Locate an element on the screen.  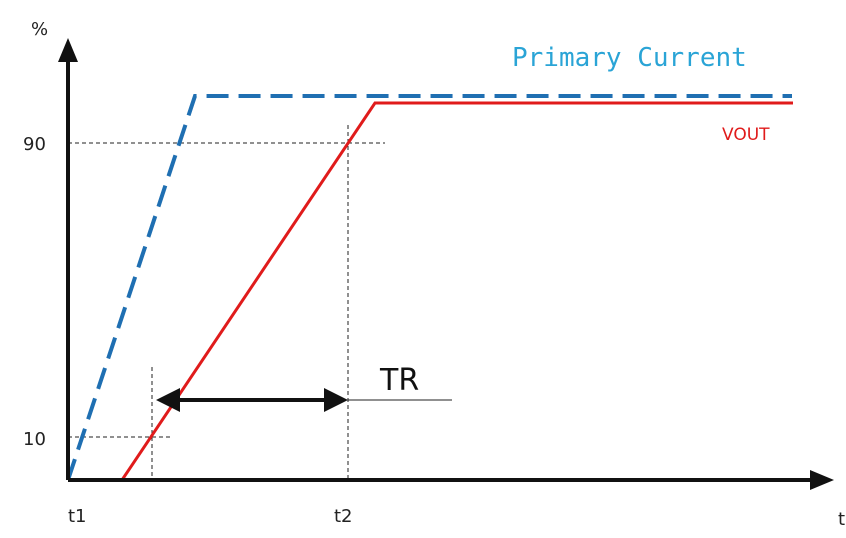
x-axis-arrow-icon is located at coordinates (822, 480).